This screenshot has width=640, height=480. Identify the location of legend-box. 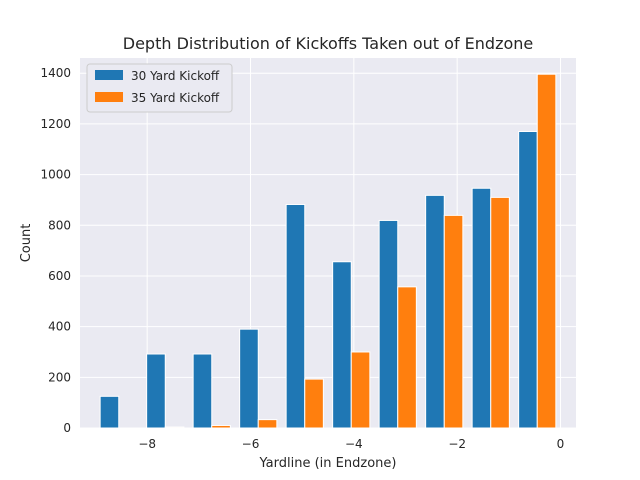
(159, 88).